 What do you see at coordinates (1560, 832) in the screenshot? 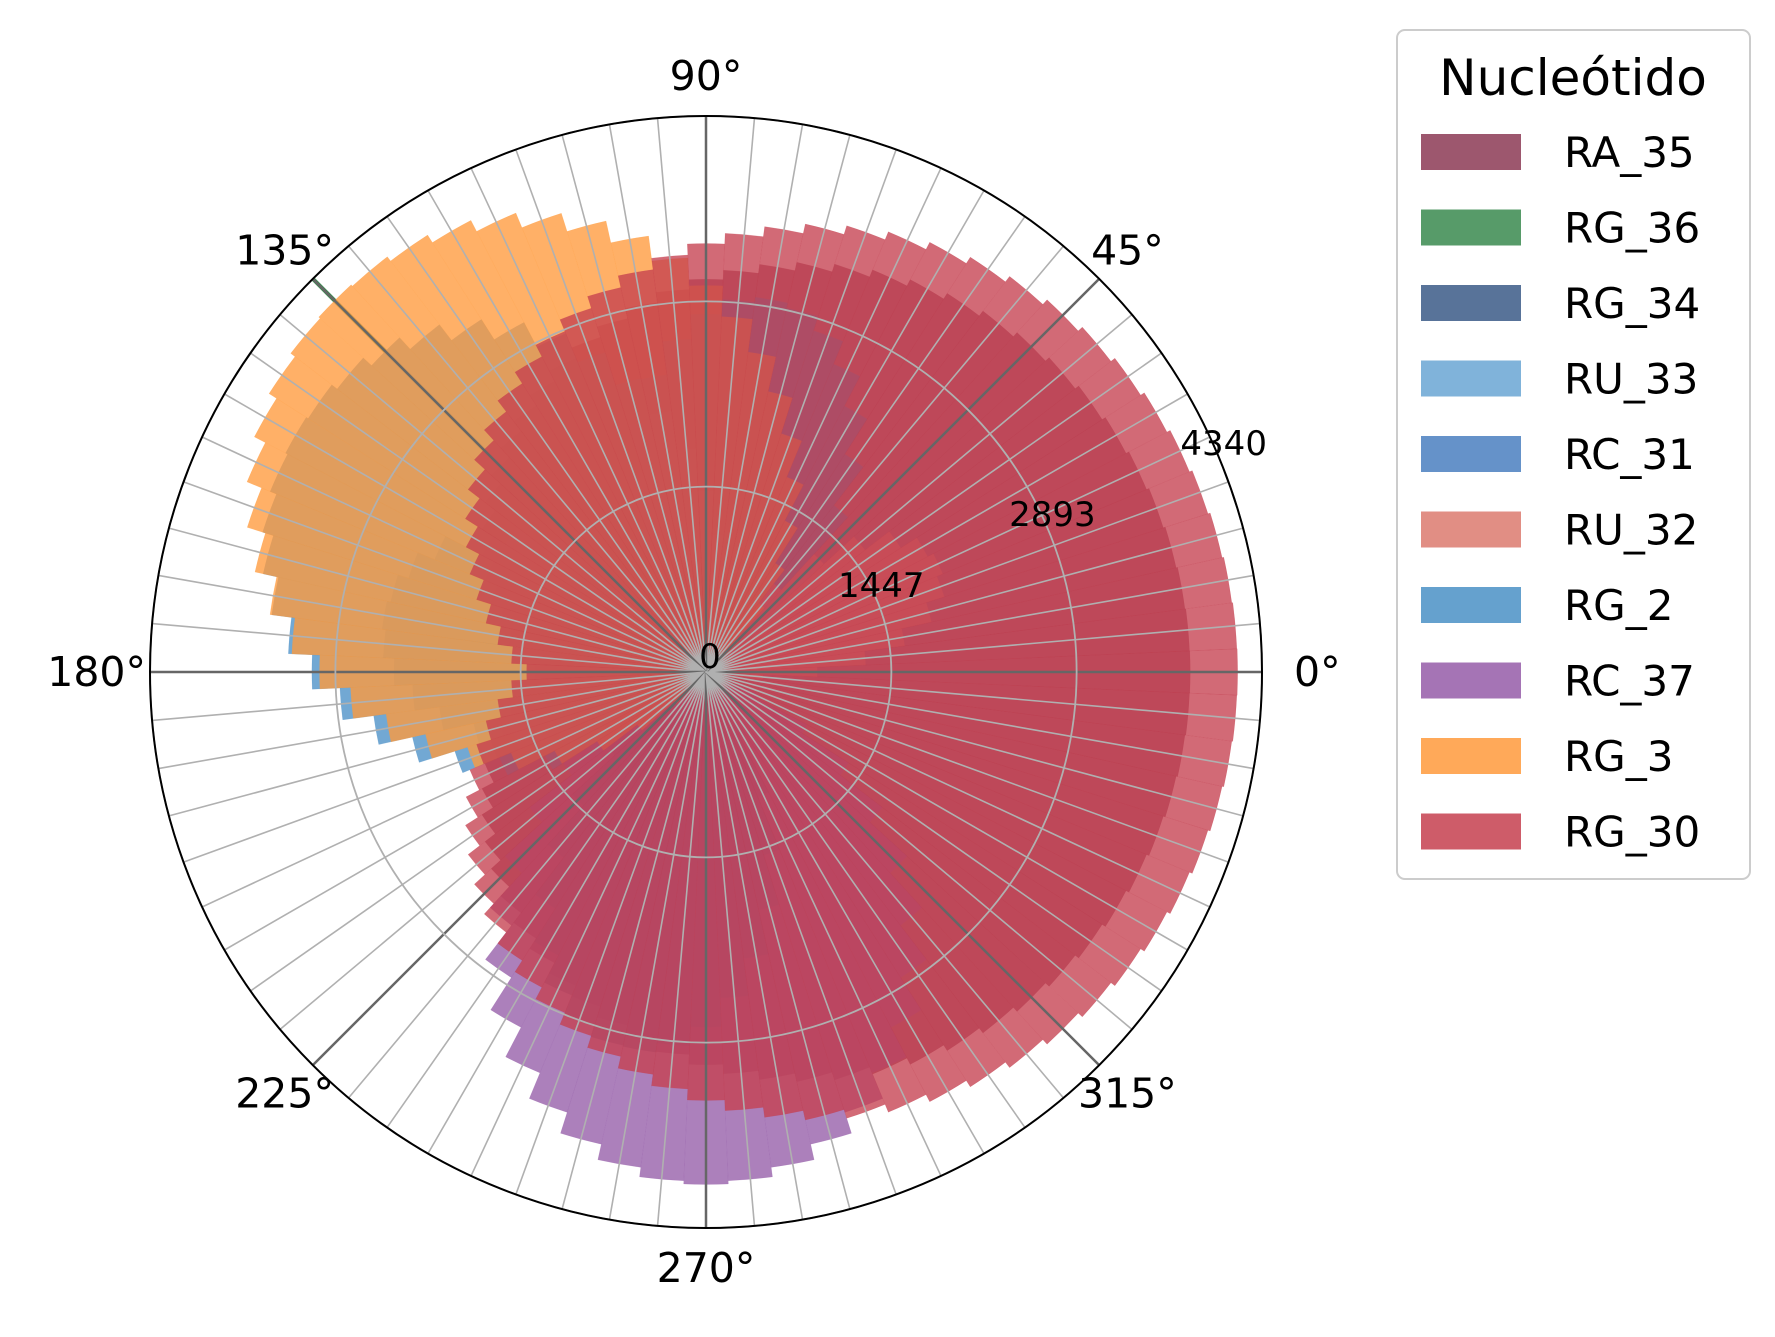
I see `legend-entry: RG_30` at bounding box center [1560, 832].